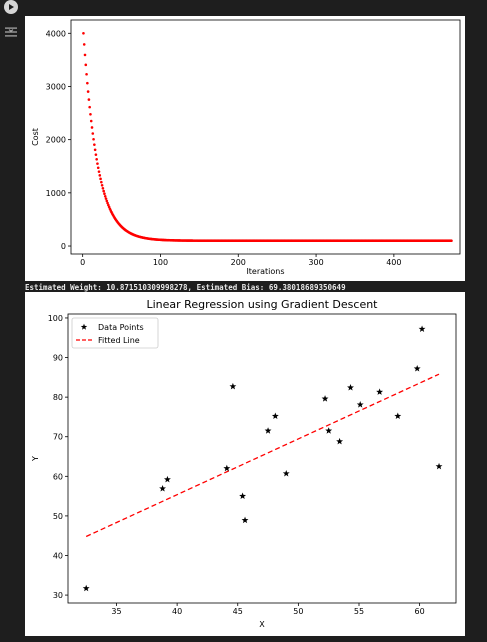  What do you see at coordinates (56, 140) in the screenshot?
I see `y-tick-label: 2000` at bounding box center [56, 140].